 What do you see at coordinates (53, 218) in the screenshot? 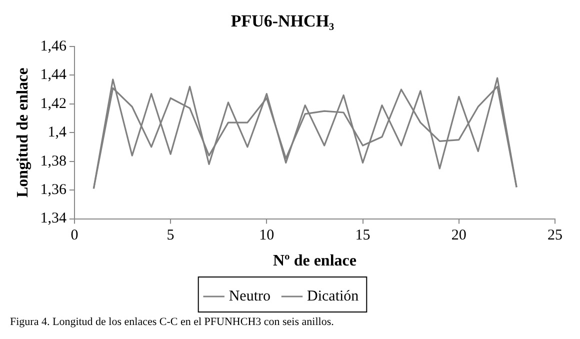
I see `y-tick-label: 1,34` at bounding box center [53, 218].